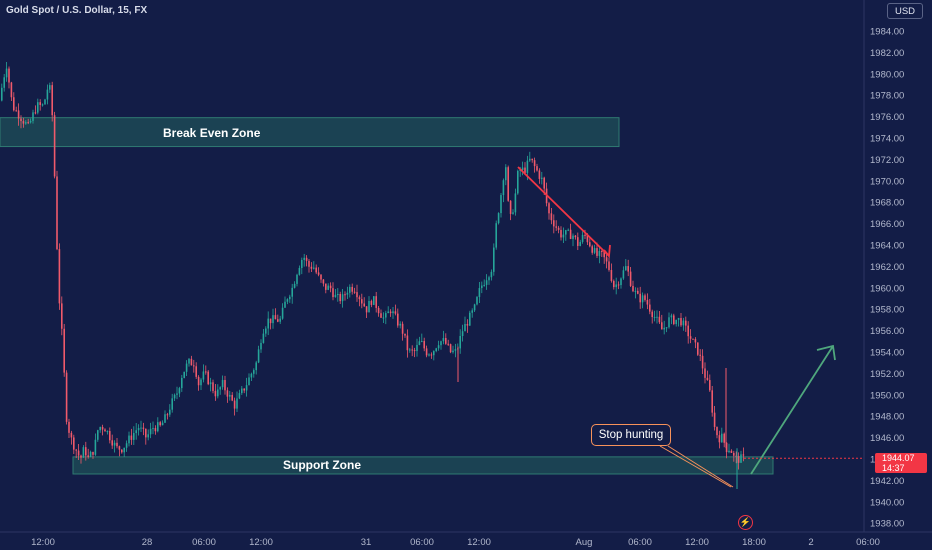 The width and height of the screenshot is (932, 550). What do you see at coordinates (563, 211) in the screenshot?
I see `down-trend-arrow` at bounding box center [563, 211].